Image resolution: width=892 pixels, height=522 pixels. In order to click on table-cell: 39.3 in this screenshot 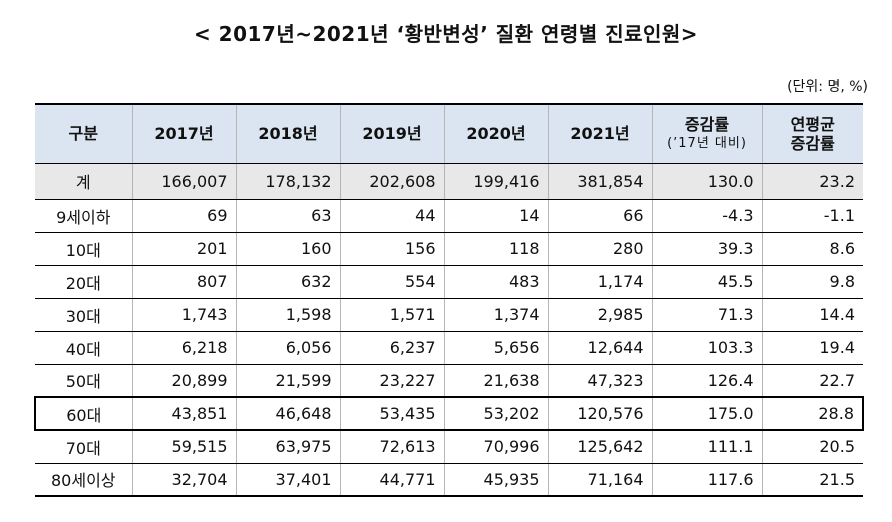, I will do `click(707, 249)`.